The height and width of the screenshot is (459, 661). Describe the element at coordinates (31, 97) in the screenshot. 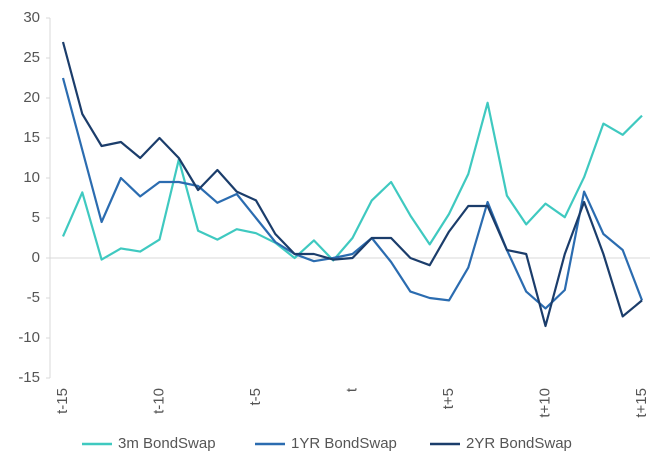

I see `y-tick-label: 20` at that location.